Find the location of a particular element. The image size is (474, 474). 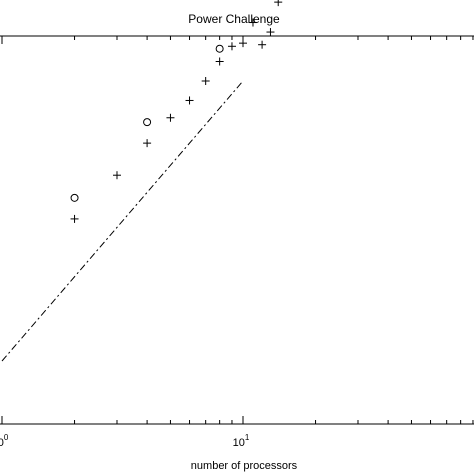

x-axis-label: number of processors is located at coordinates (244, 466).